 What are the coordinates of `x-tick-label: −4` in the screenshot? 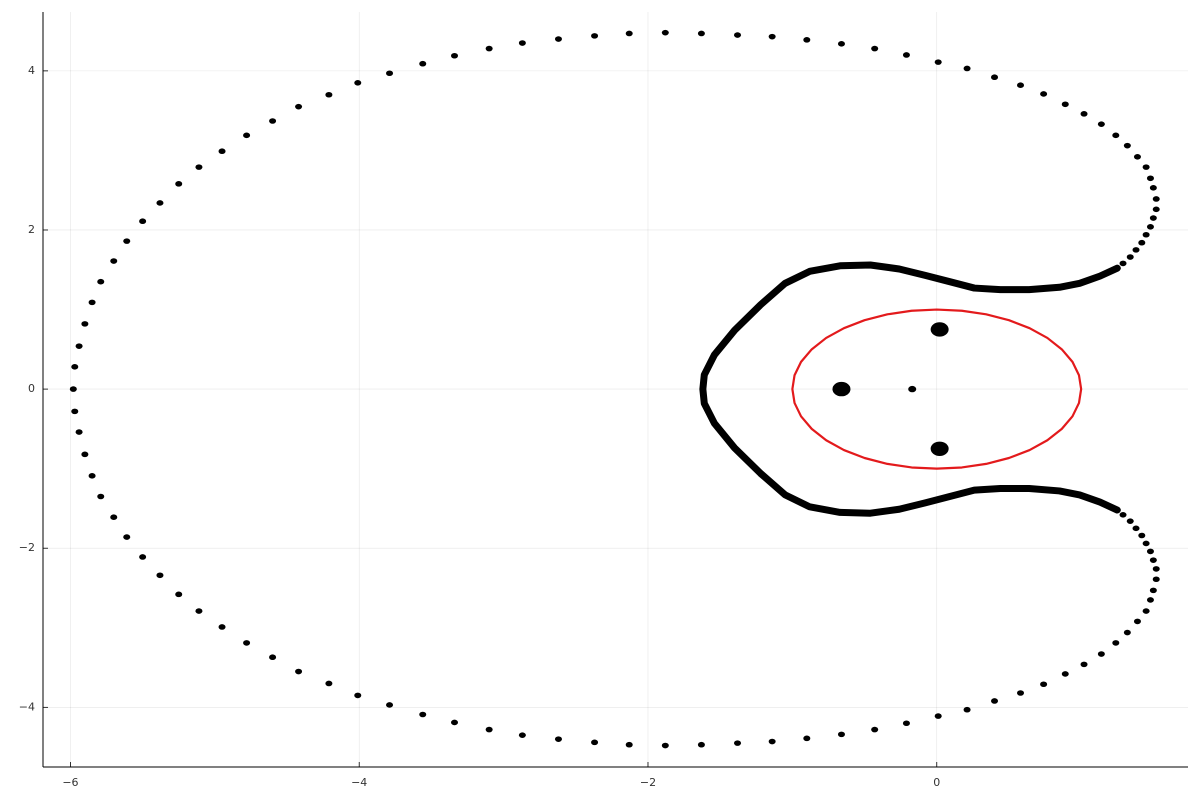 It's located at (359, 782).